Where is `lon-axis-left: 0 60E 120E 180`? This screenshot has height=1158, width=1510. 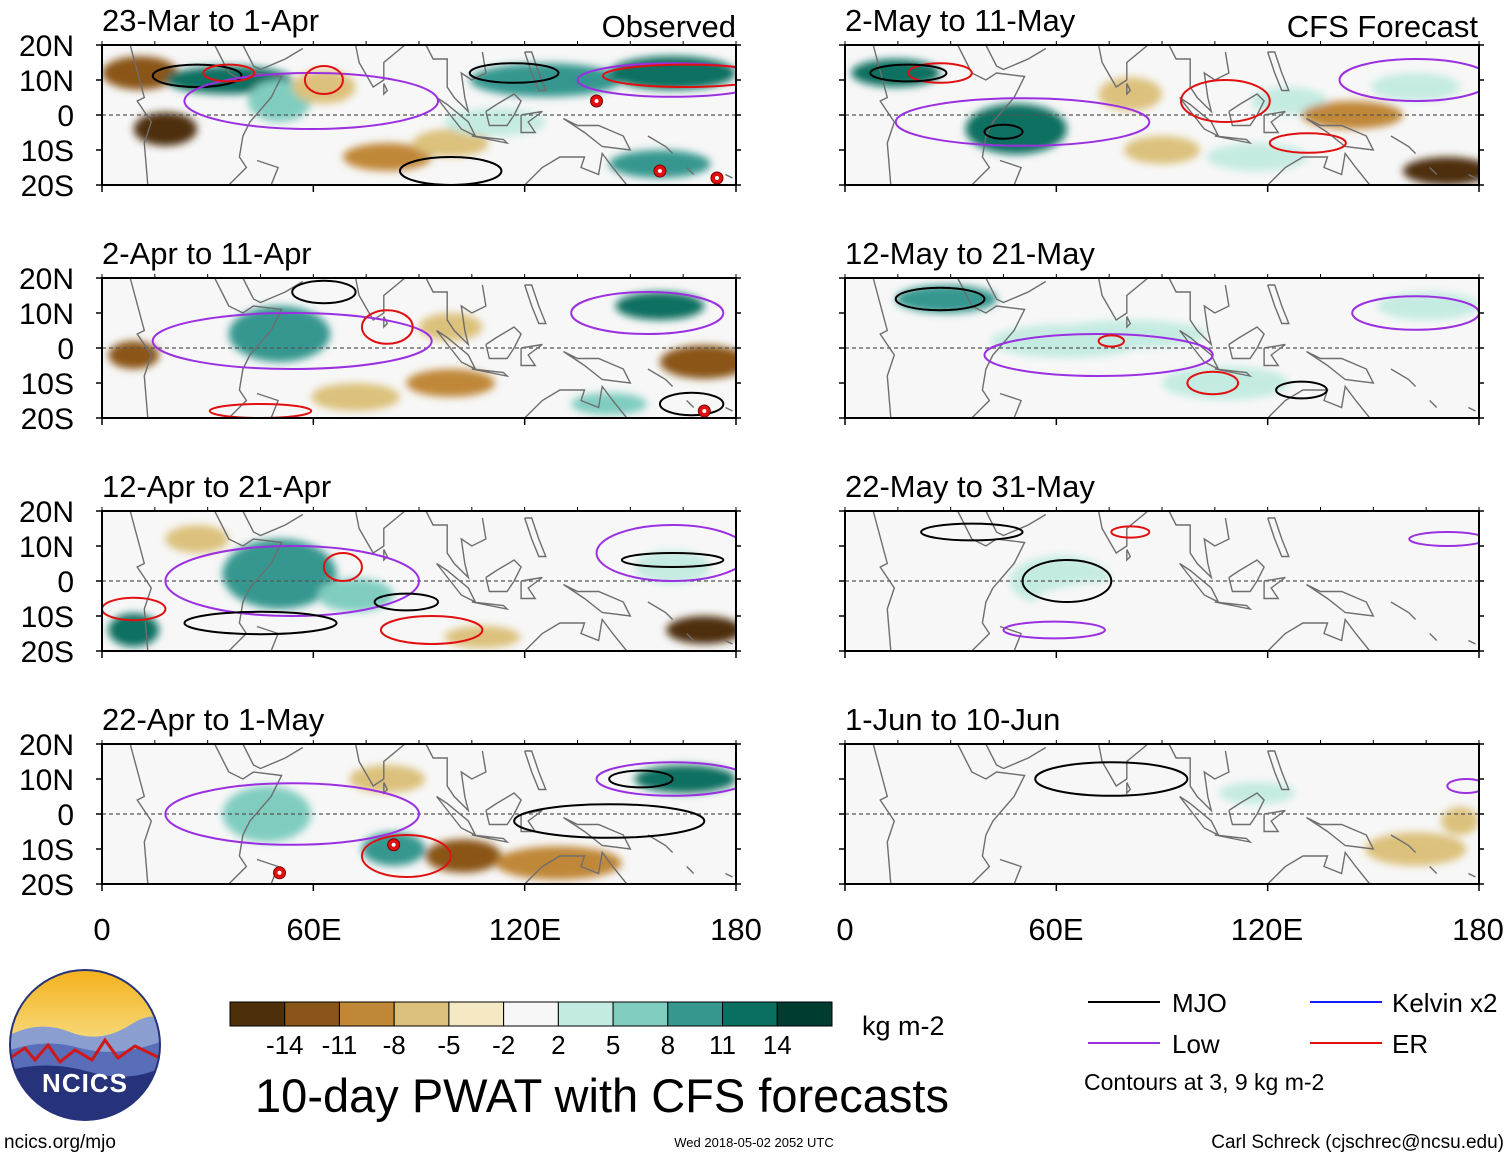 lon-axis-left: 0 60E 120E 180 is located at coordinates (427, 929).